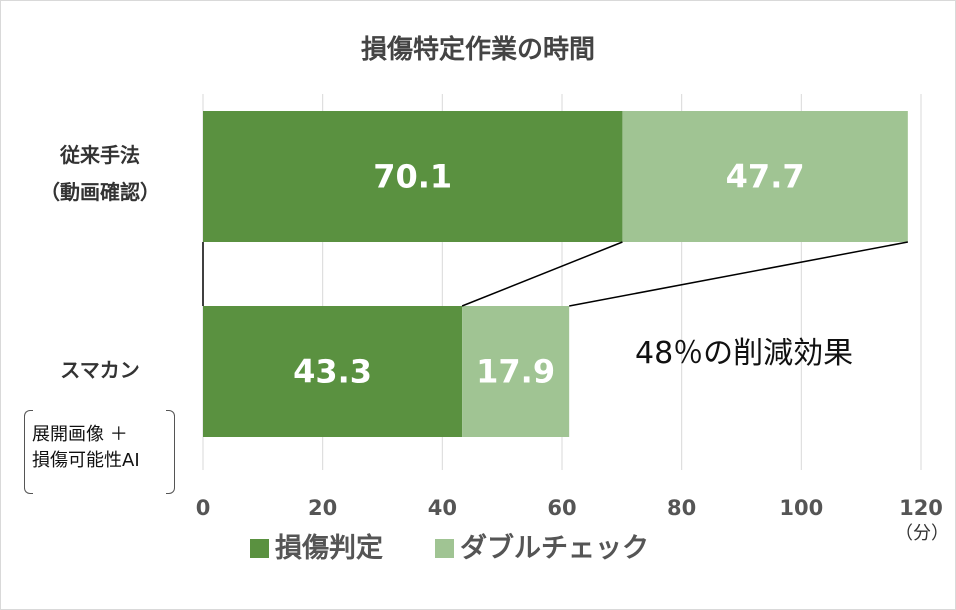 Image resolution: width=956 pixels, height=610 pixels. What do you see at coordinates (322, 508) in the screenshot?
I see `x-tick-20: 20` at bounding box center [322, 508].